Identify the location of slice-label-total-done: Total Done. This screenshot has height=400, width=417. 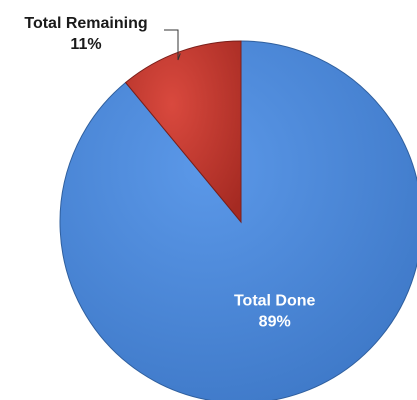
(275, 301).